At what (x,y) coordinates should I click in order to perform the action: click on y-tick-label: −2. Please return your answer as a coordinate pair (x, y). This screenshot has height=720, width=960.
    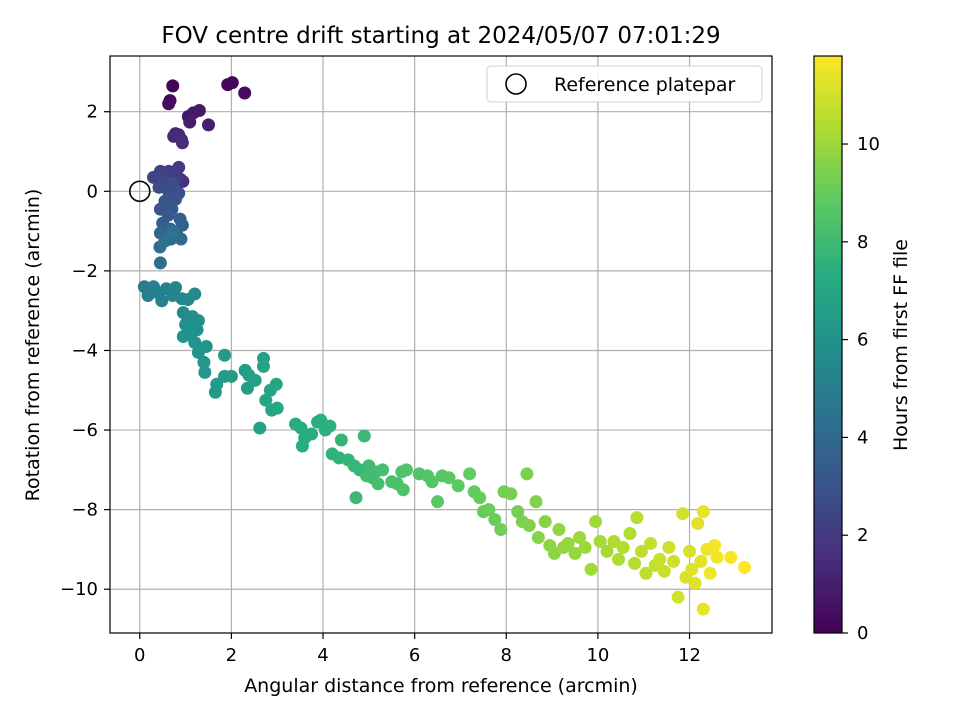
    Looking at the image, I should click on (84, 271).